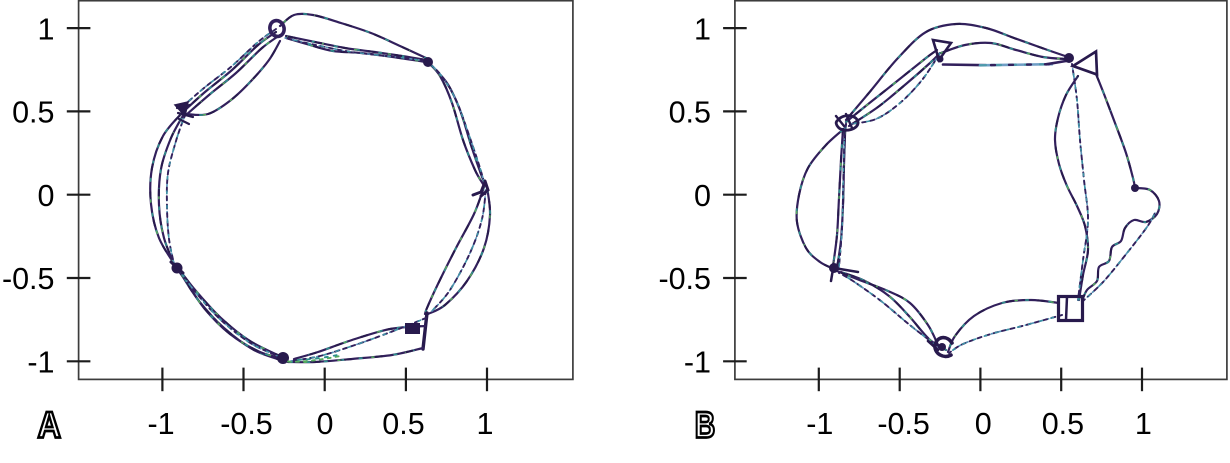  Describe the element at coordinates (705, 424) in the screenshot. I see `svg-text: B` at that location.